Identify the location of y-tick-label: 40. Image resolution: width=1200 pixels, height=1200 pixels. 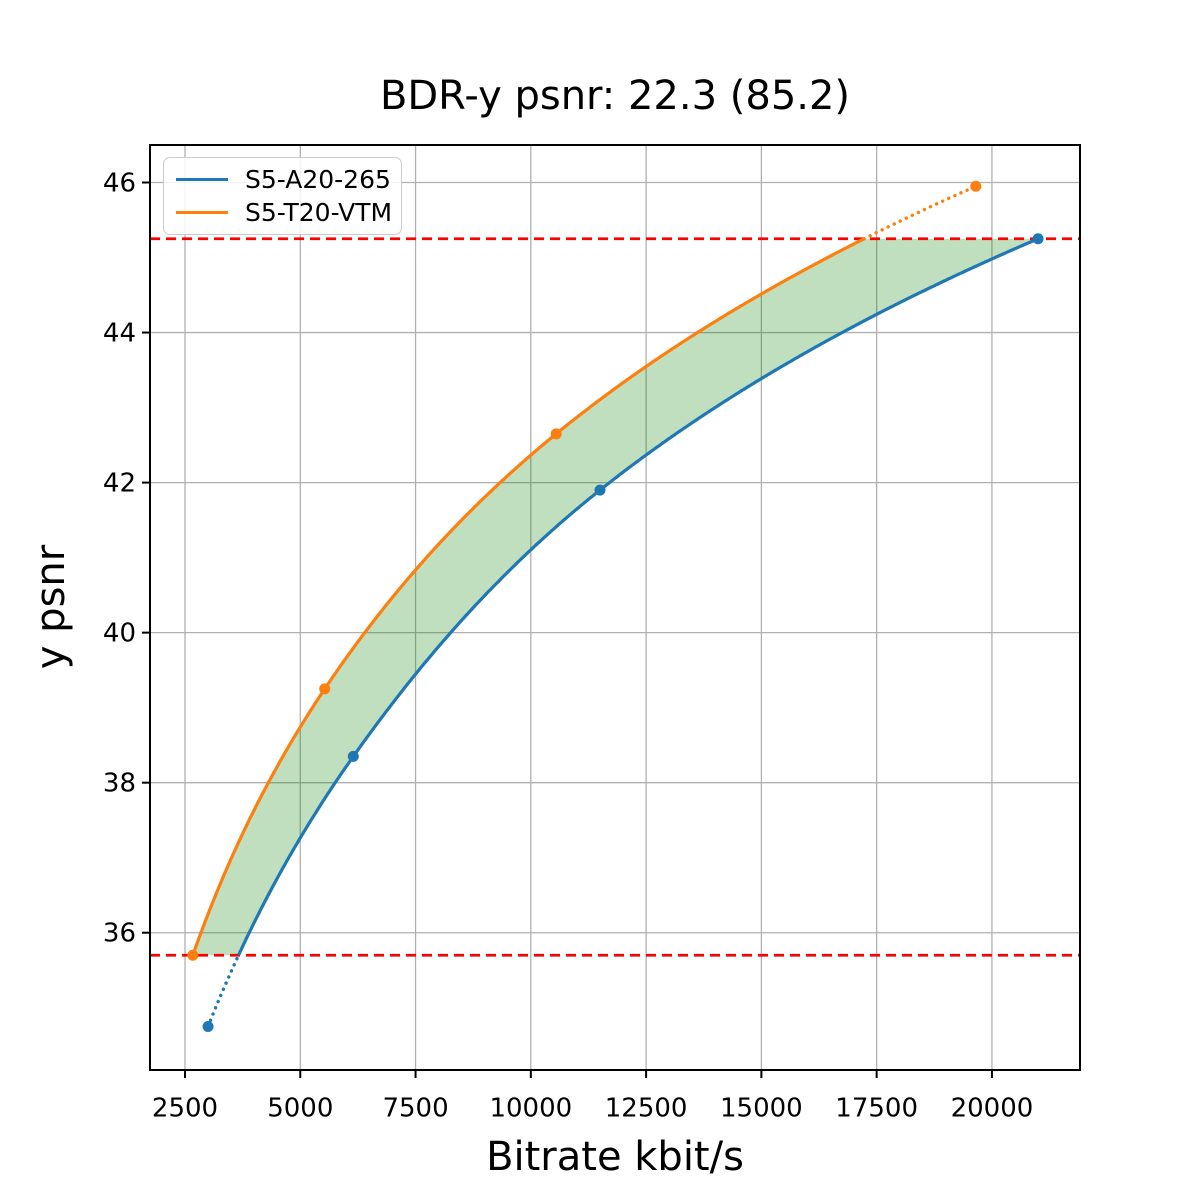
(119, 634).